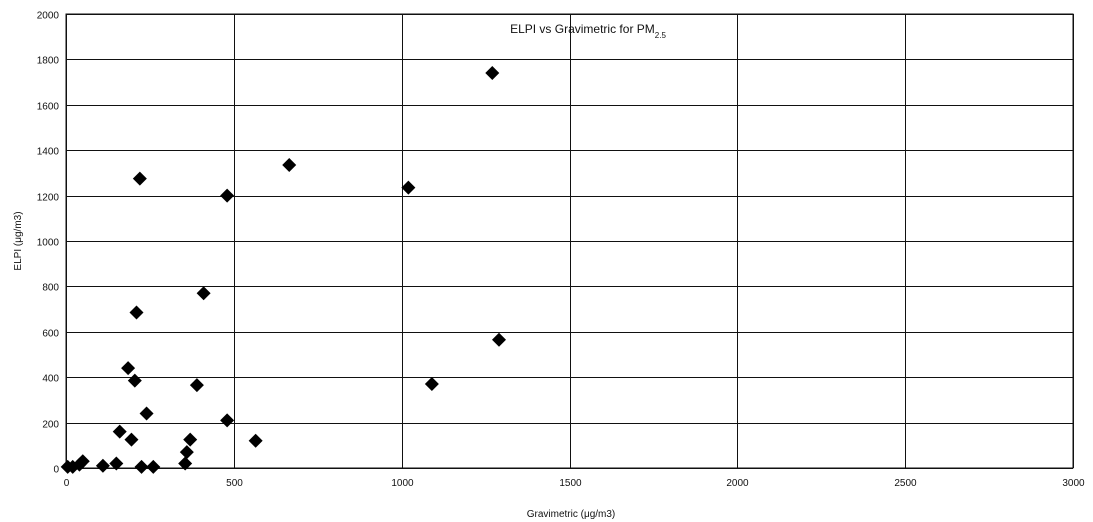 The width and height of the screenshot is (1093, 522). Describe the element at coordinates (234, 483) in the screenshot. I see `x-tick-label: 500` at that location.